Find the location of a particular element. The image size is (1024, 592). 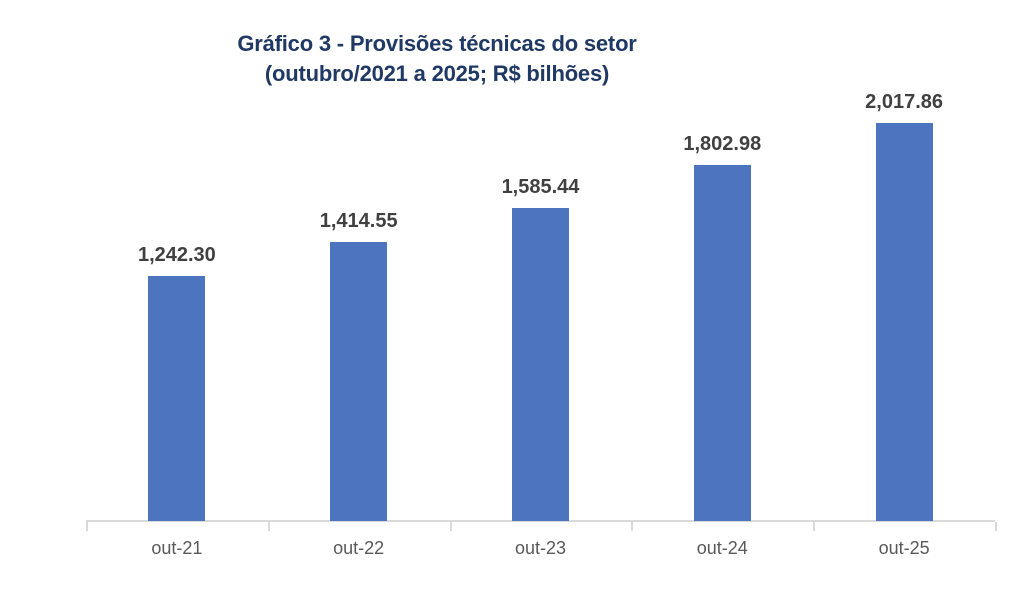

x-axis-line is located at coordinates (540, 521).